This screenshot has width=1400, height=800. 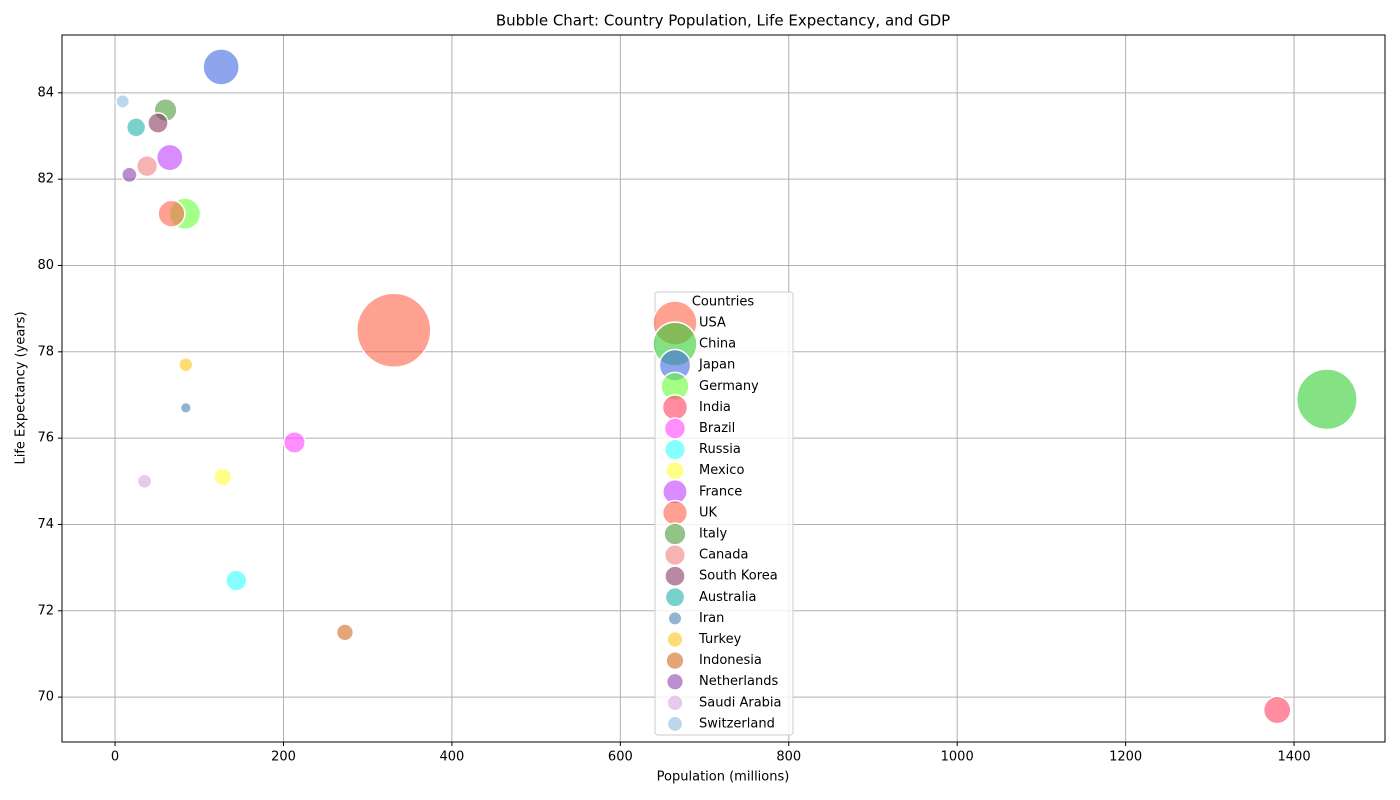 What do you see at coordinates (1125, 757) in the screenshot?
I see `x-tick-label: 1200` at bounding box center [1125, 757].